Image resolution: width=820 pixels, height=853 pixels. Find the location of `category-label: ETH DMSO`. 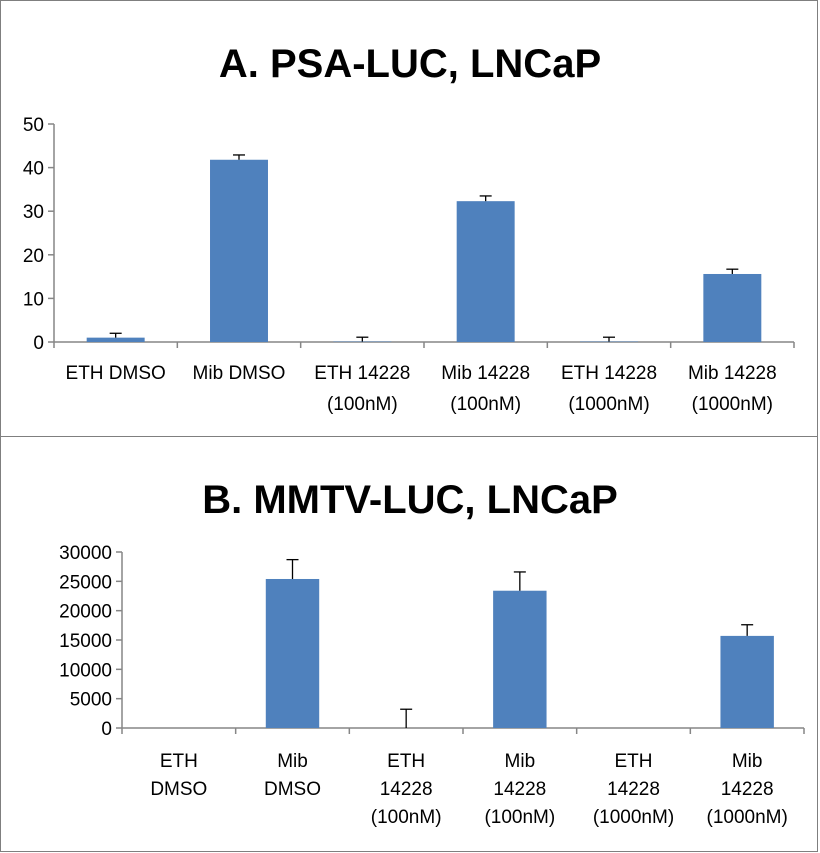

category-label: ETH DMSO is located at coordinates (116, 373).